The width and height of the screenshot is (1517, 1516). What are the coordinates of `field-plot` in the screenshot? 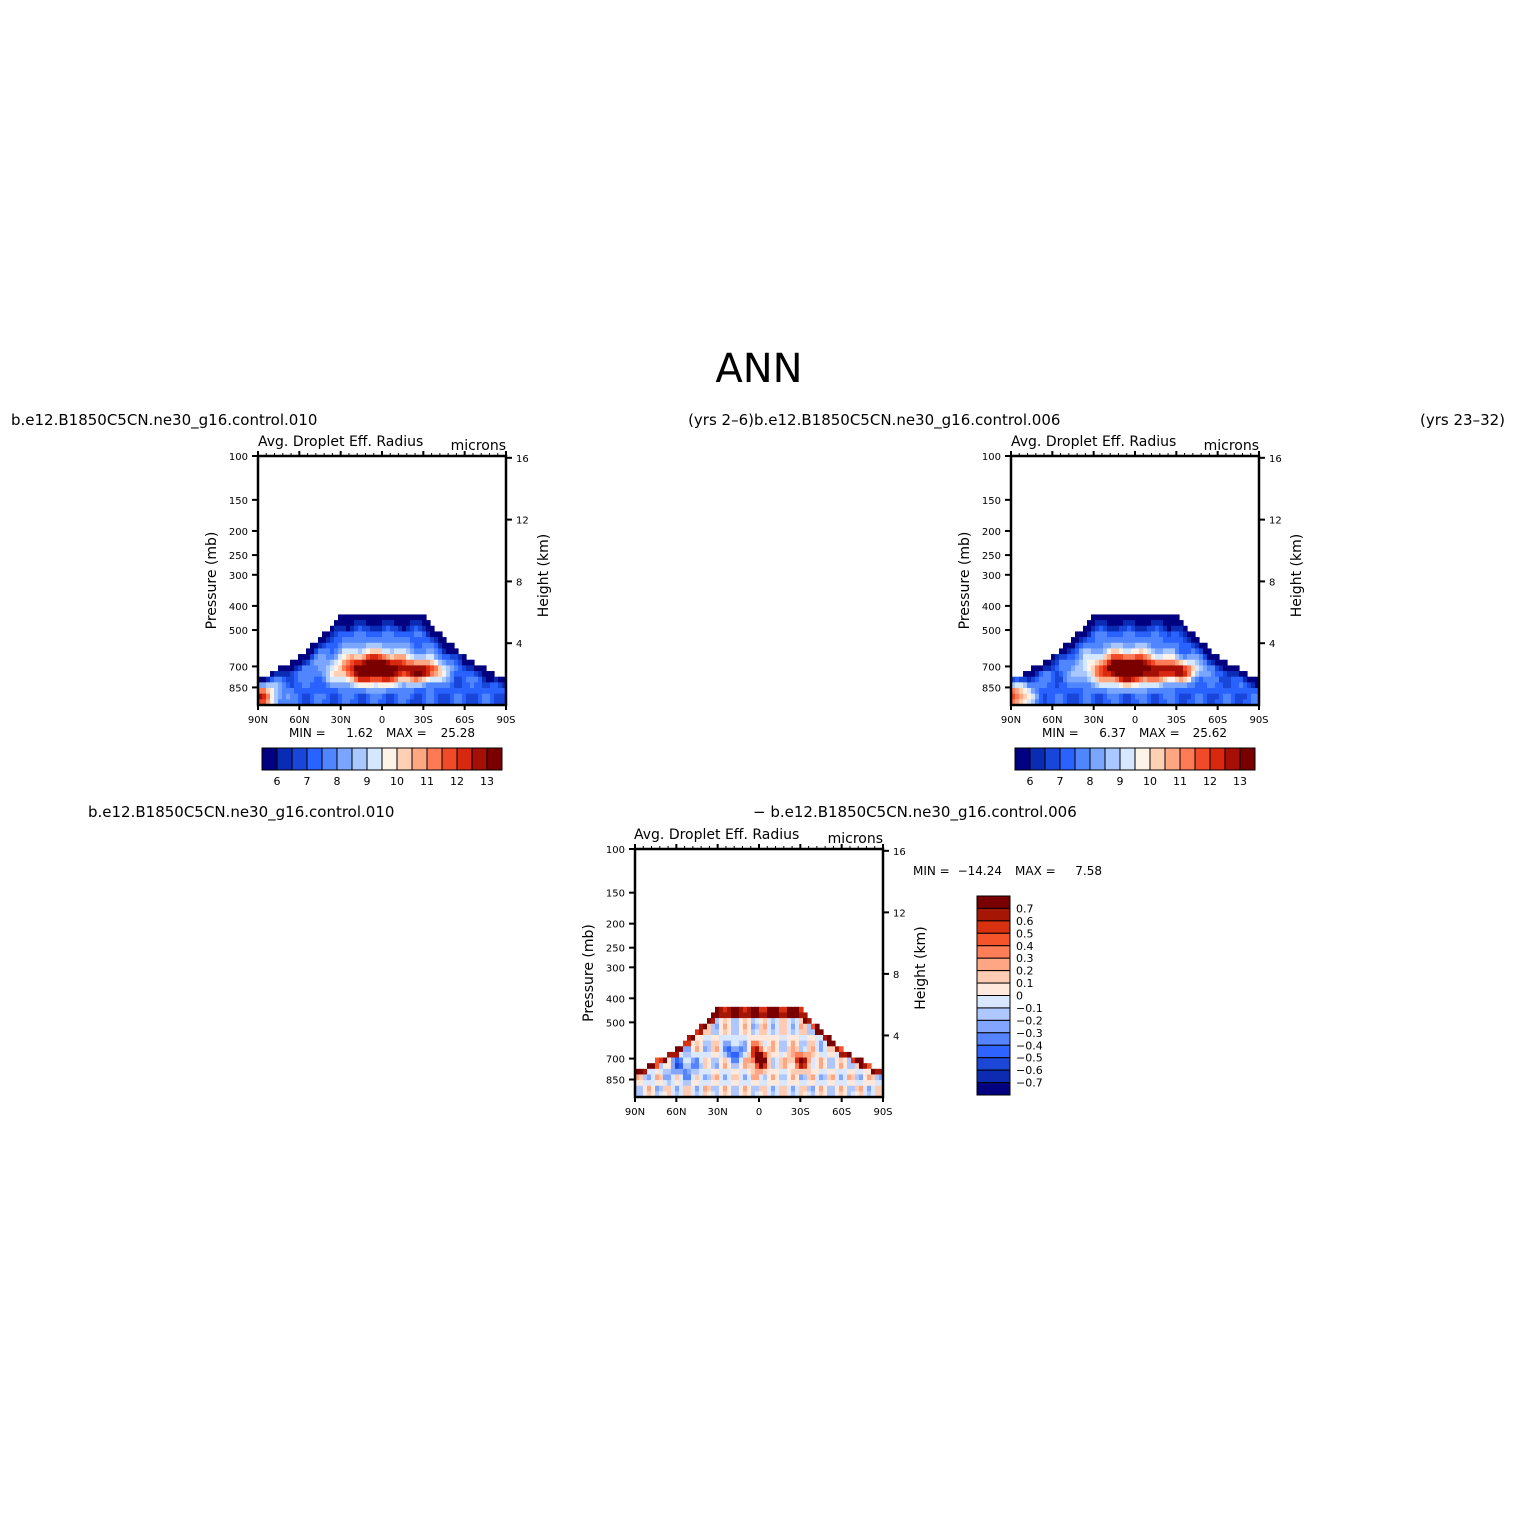 It's located at (382, 660).